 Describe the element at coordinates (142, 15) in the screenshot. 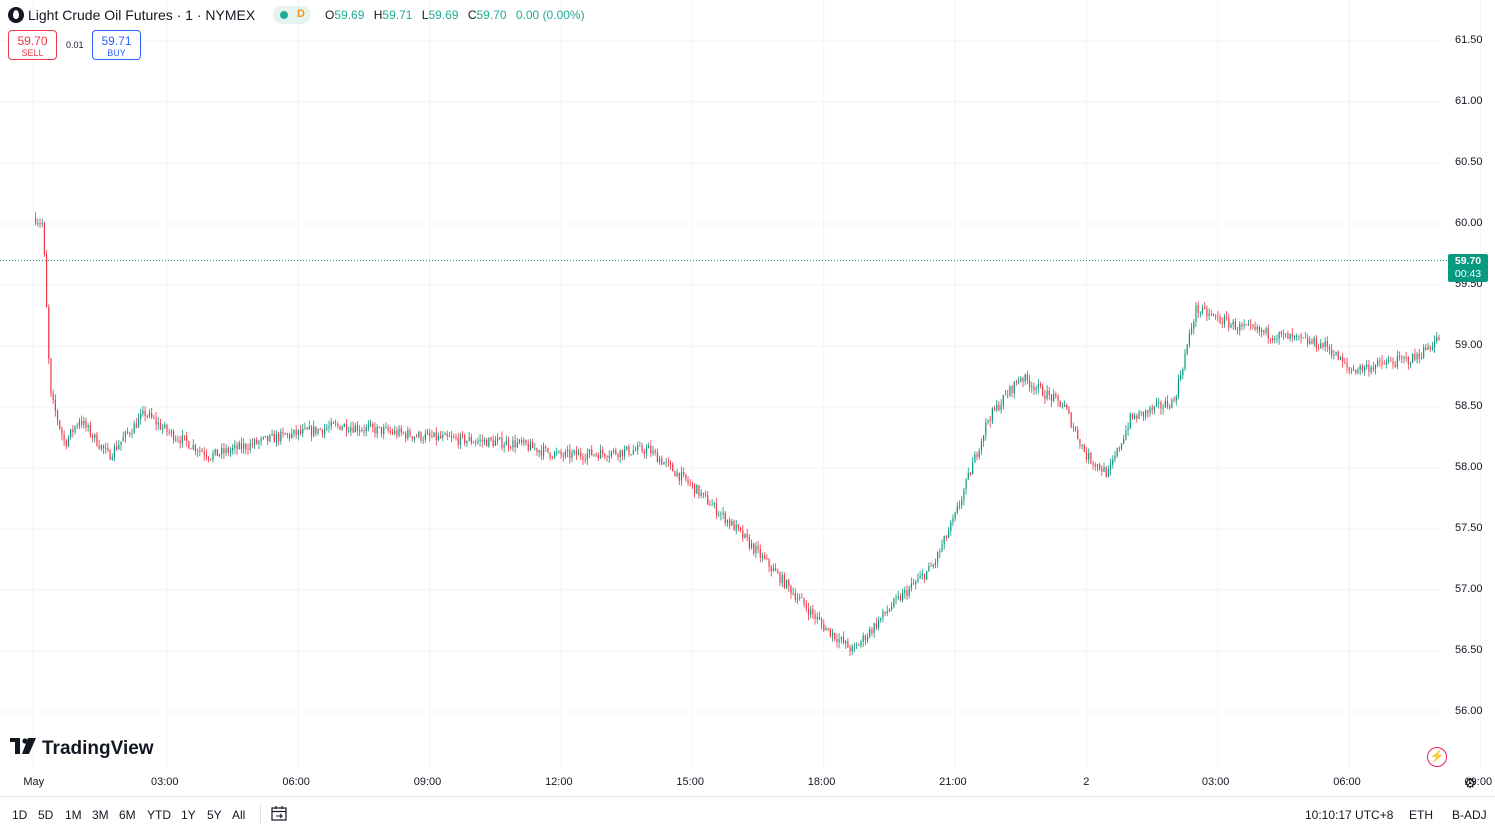

I see `symbol-title: Light Crude Oil Futures · 1 · NYMEX` at that location.